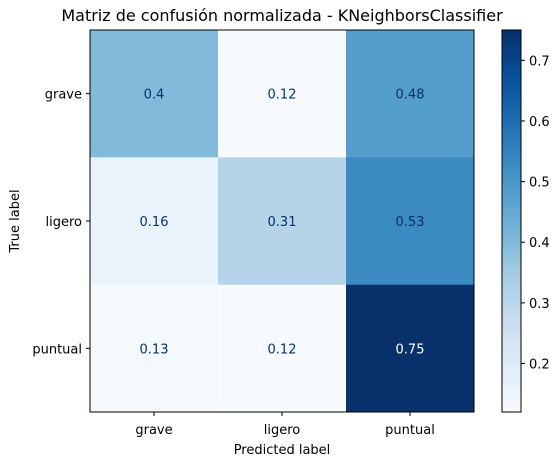 Image resolution: width=559 pixels, height=464 pixels. I want to click on y-axis-ticks: grave ligero puntual, so click(61, 222).